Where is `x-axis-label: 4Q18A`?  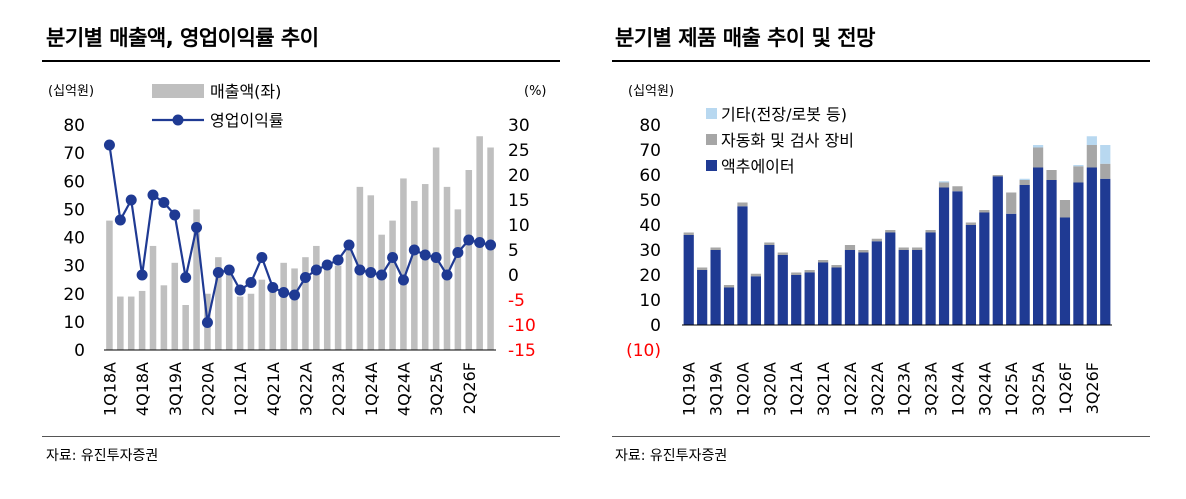
x-axis-label: 4Q18A is located at coordinates (142, 389).